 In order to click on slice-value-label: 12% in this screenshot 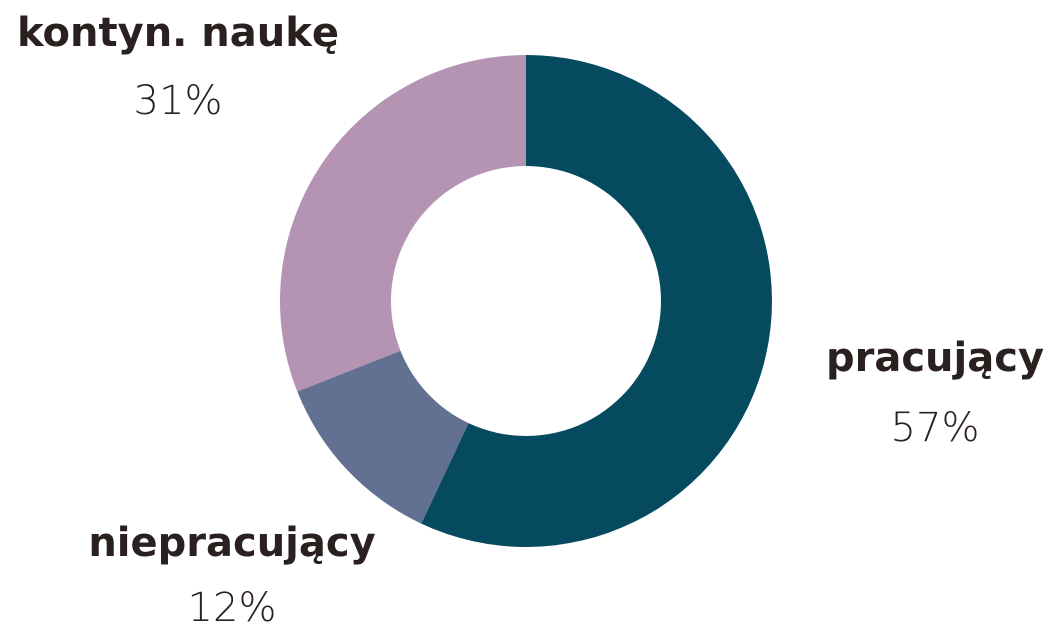, I will do `click(232, 606)`.